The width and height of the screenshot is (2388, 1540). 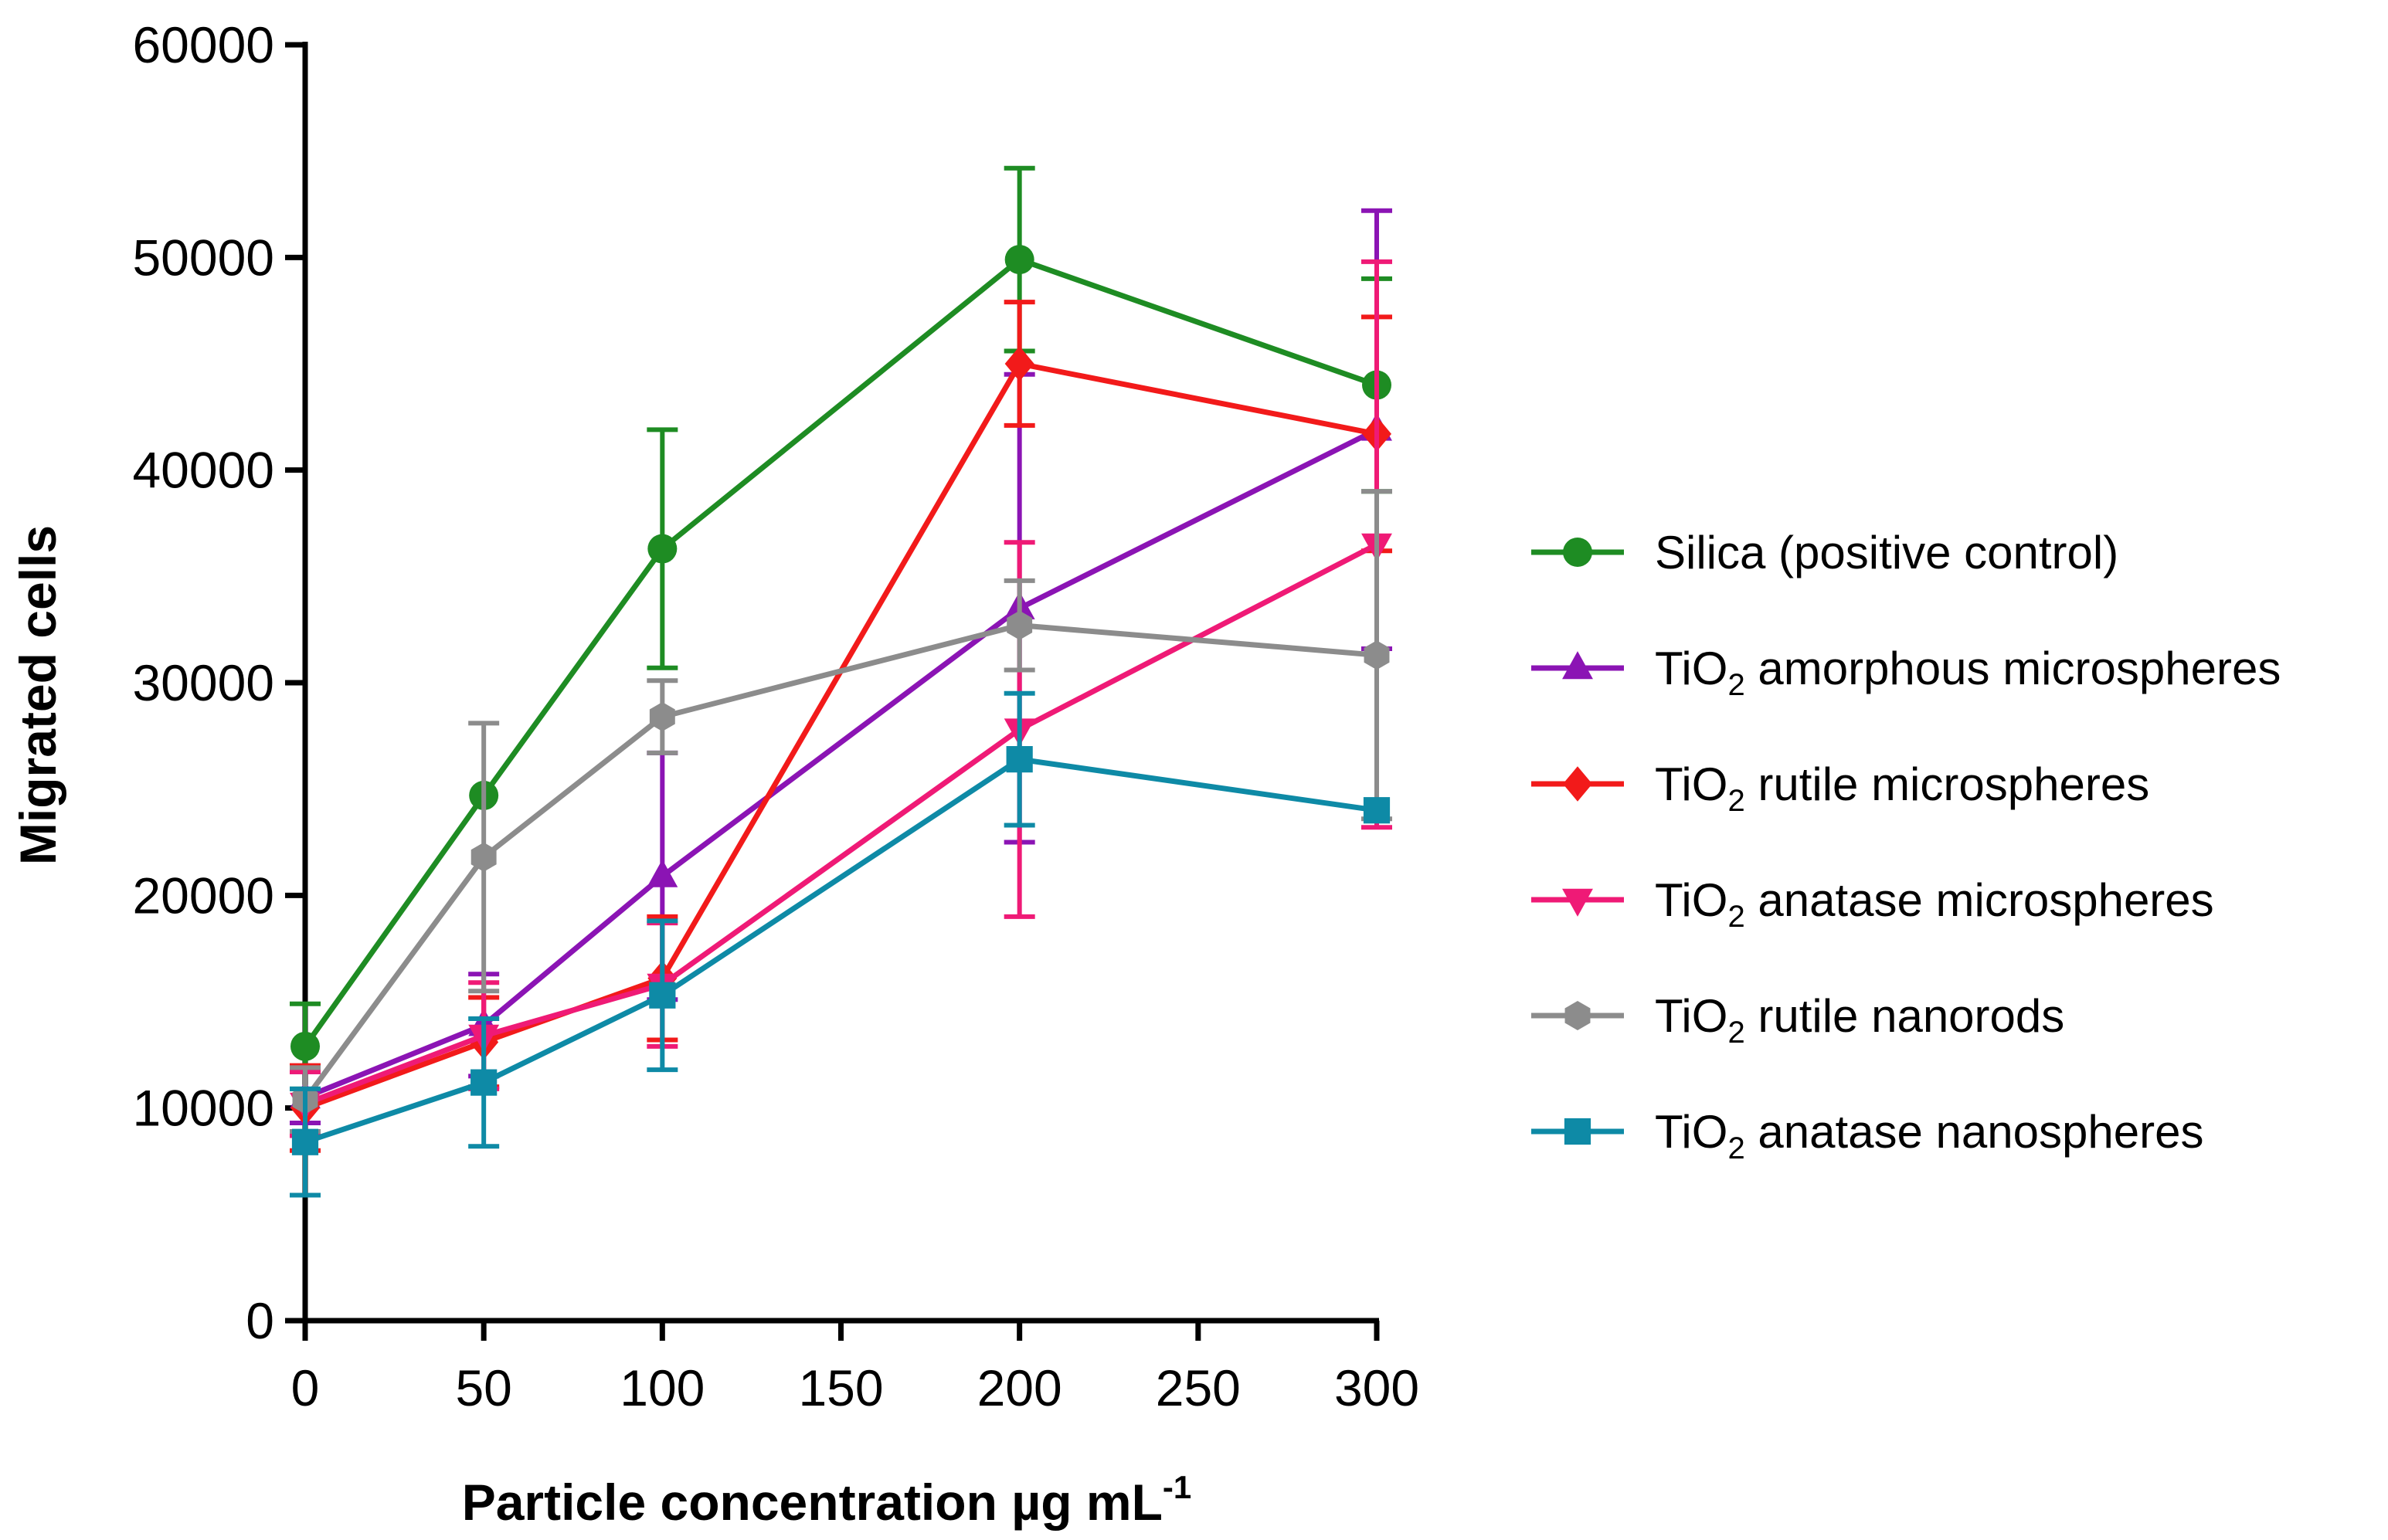 What do you see at coordinates (1974, 1132) in the screenshot?
I see `legend-label-text: anatase nanospheres` at bounding box center [1974, 1132].